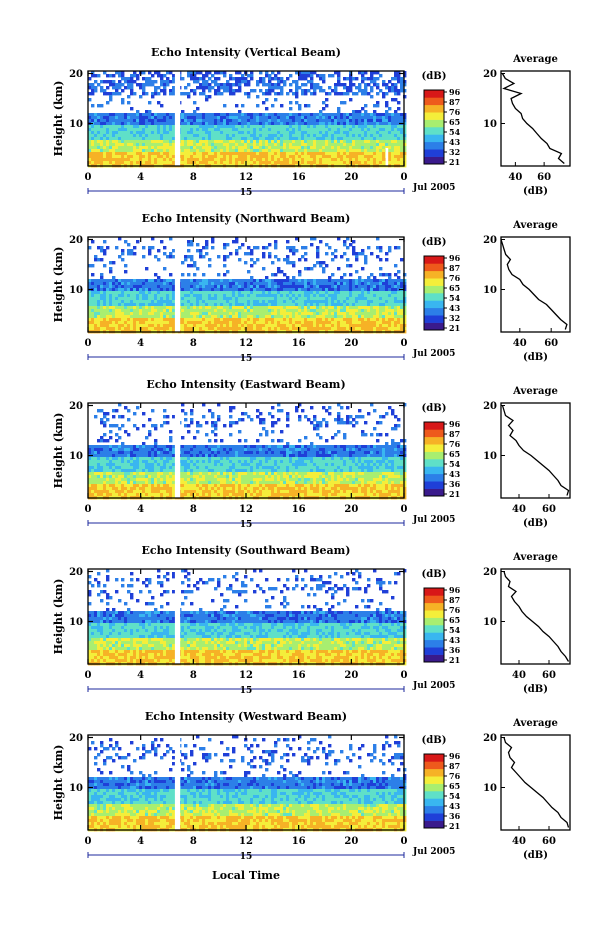 This screenshot has height=933, width=616. Describe the element at coordinates (245, 384) in the screenshot. I see `panel-title: Echo Intensity (Eastward Beam)` at that location.